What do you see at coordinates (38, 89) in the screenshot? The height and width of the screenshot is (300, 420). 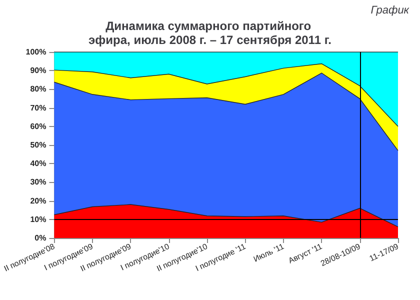 I see `y-tick-label: 80%` at bounding box center [38, 89].